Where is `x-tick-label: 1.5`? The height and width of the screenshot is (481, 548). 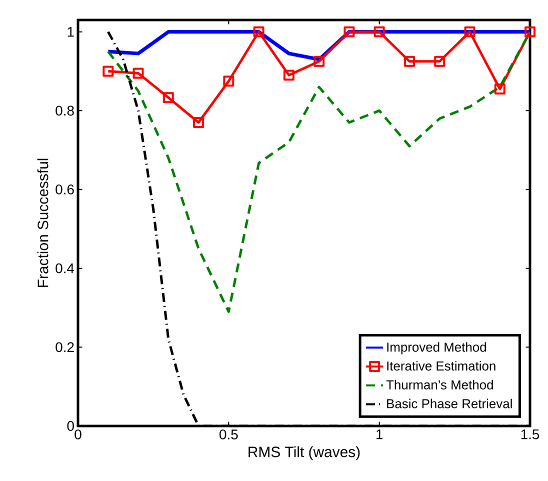 x-tick-label: 1.5 is located at coordinates (530, 435).